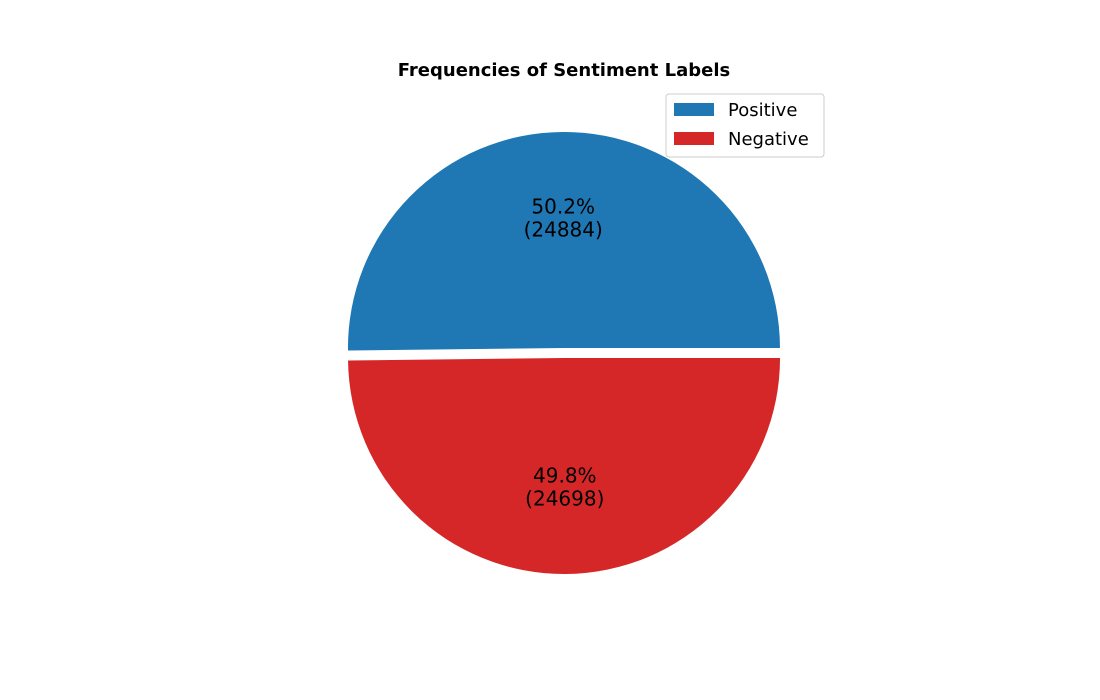 This screenshot has height=700, width=1100. Describe the element at coordinates (564, 70) in the screenshot. I see `chart-title: Frequencies of Sentiment Labels` at that location.